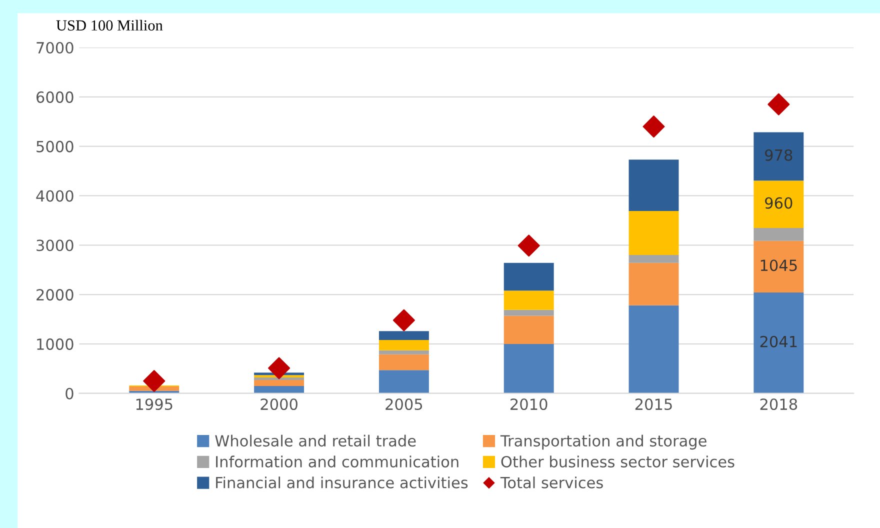 This screenshot has width=880, height=528. What do you see at coordinates (109, 25) in the screenshot?
I see `y-axis-title: USD 100 Million` at bounding box center [109, 25].